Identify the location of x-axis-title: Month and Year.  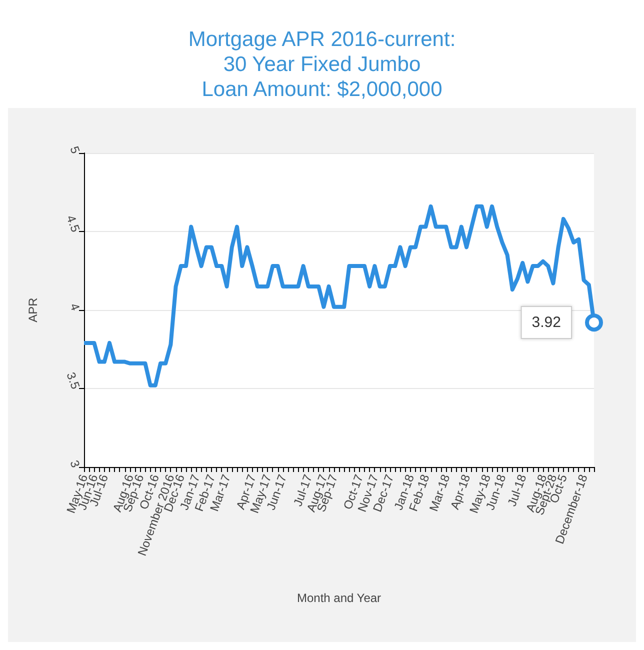
(339, 598).